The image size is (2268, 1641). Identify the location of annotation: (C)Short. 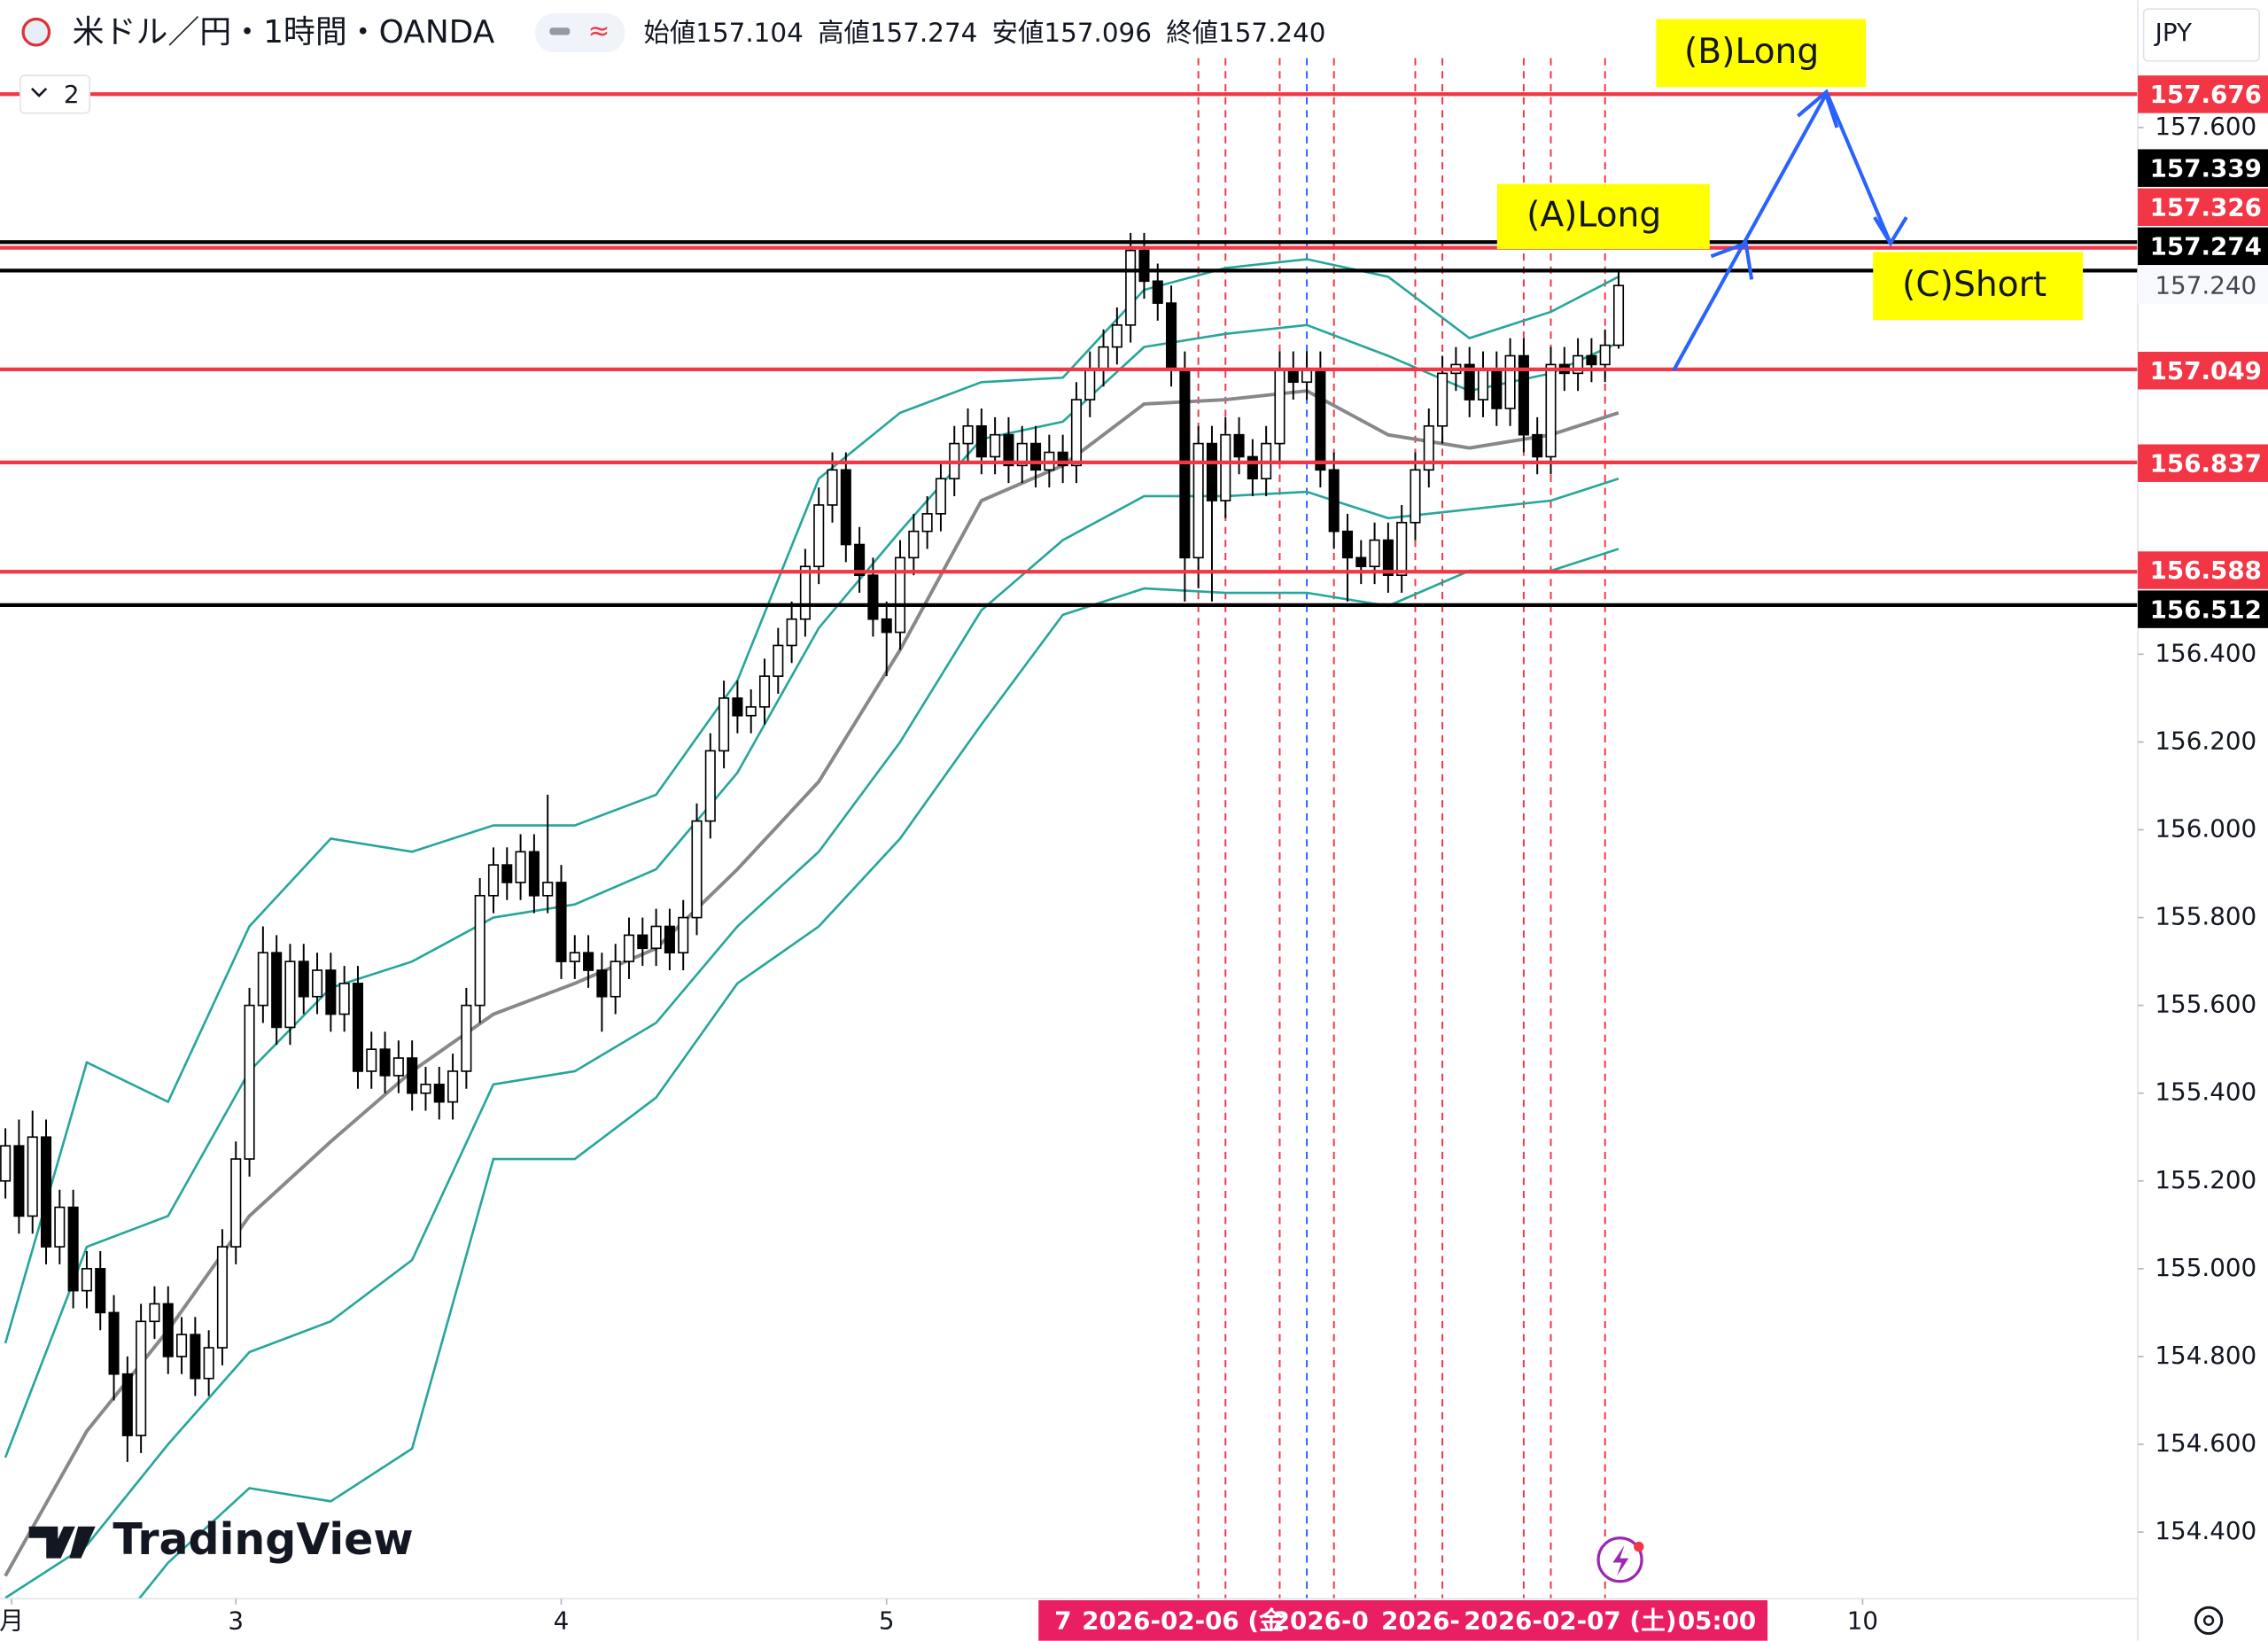
(1974, 285).